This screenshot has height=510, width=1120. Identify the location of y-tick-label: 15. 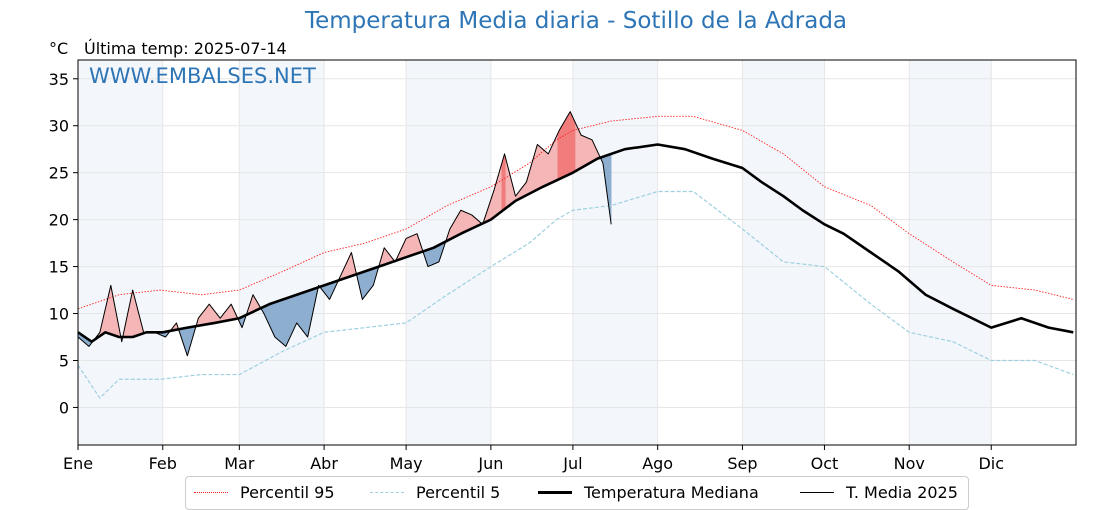
(59, 267).